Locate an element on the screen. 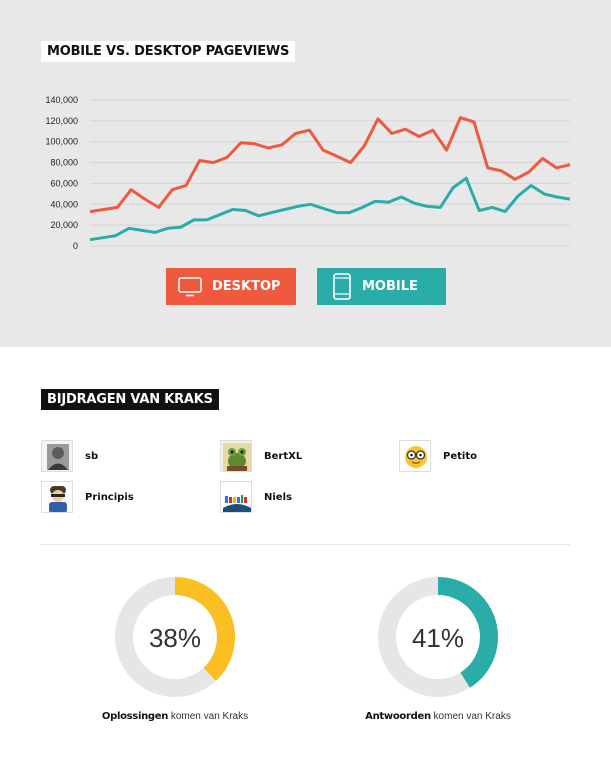 This screenshot has height=761, width=611. oplossingen-donut-chart: 38% is located at coordinates (175, 637).